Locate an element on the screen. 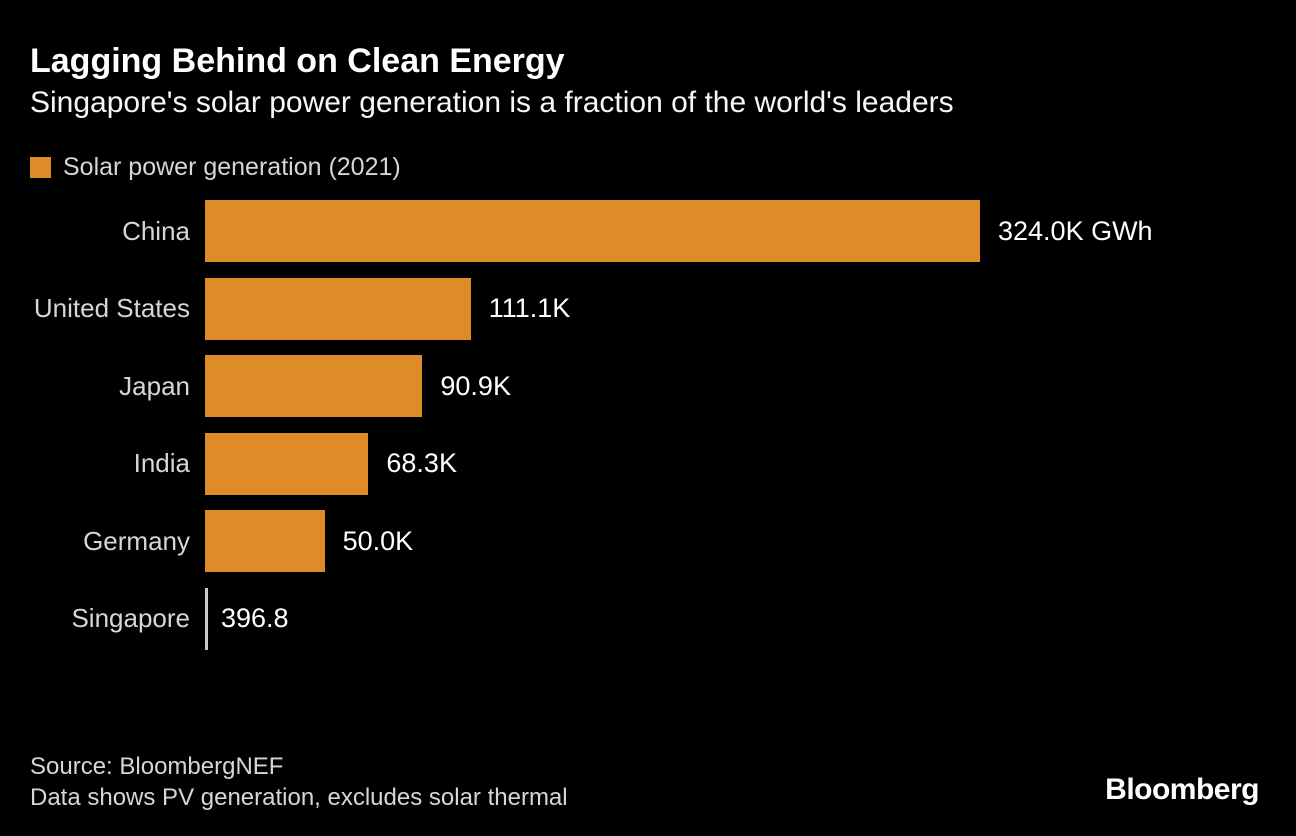 The image size is (1296, 836). category-label: India is located at coordinates (161, 463).